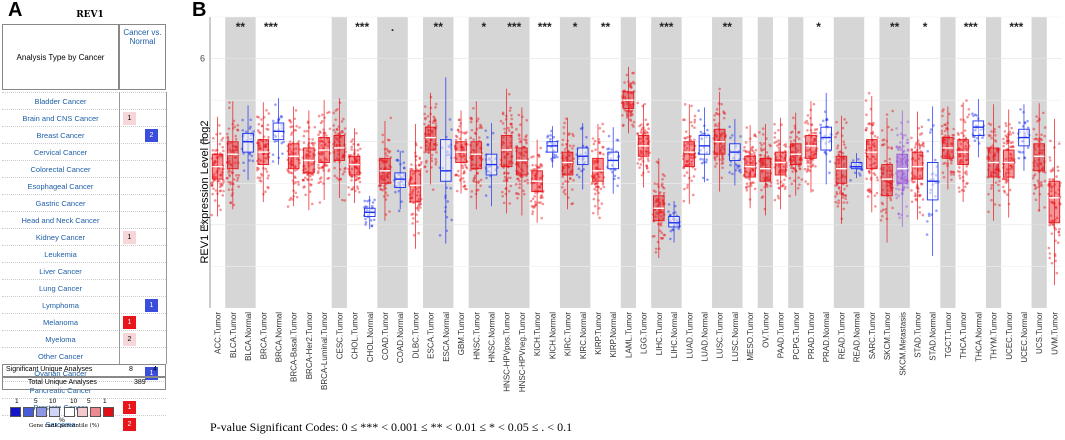  I want to click on cancer-name-link: Colorectal Cancer, so click(60, 169).